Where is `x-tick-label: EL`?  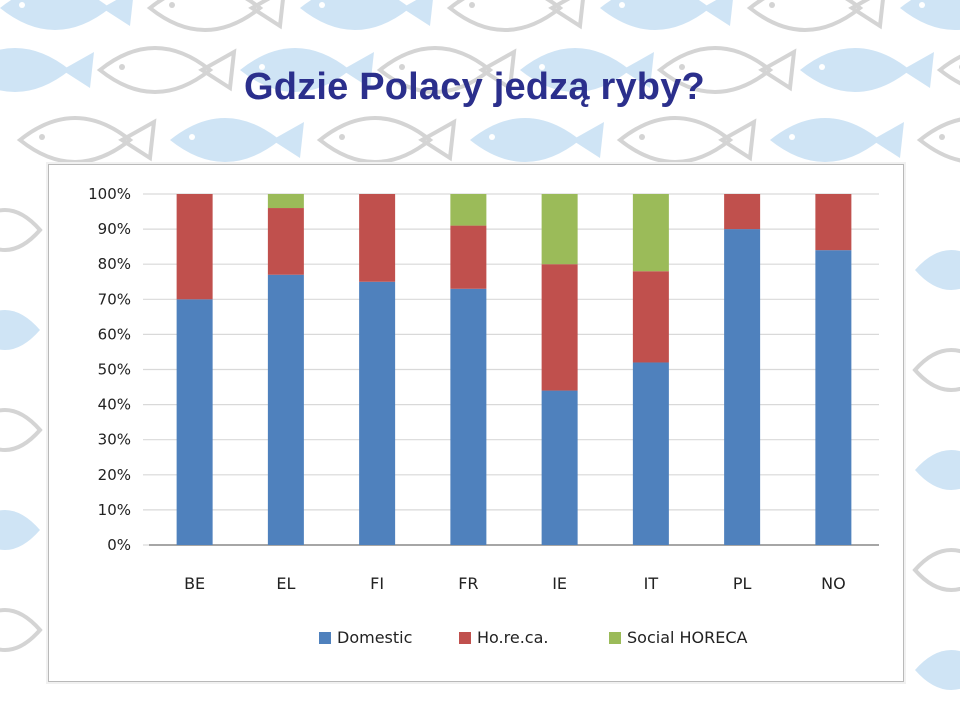 x-tick-label: EL is located at coordinates (285, 583).